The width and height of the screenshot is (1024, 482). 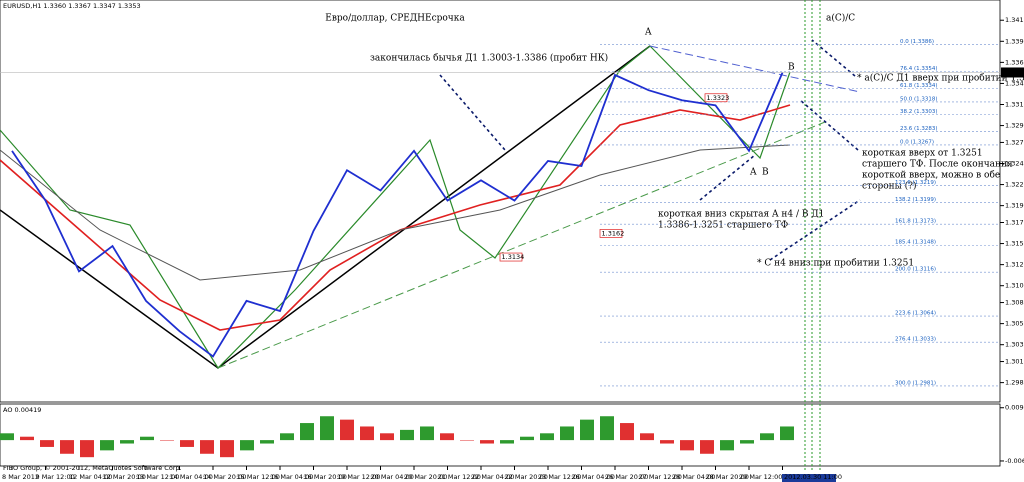 I want to click on x-tick-label: 27 Mar 12:00, so click(x=660, y=477).